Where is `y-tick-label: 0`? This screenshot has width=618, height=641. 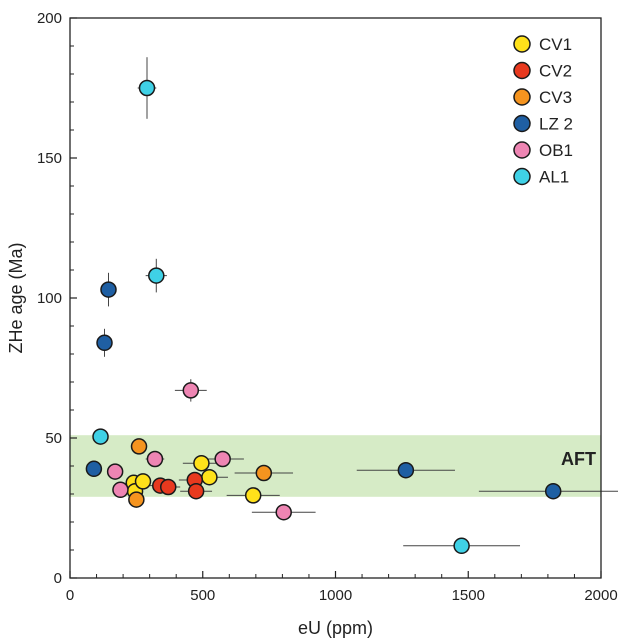 y-tick-label: 0 is located at coordinates (58, 578).